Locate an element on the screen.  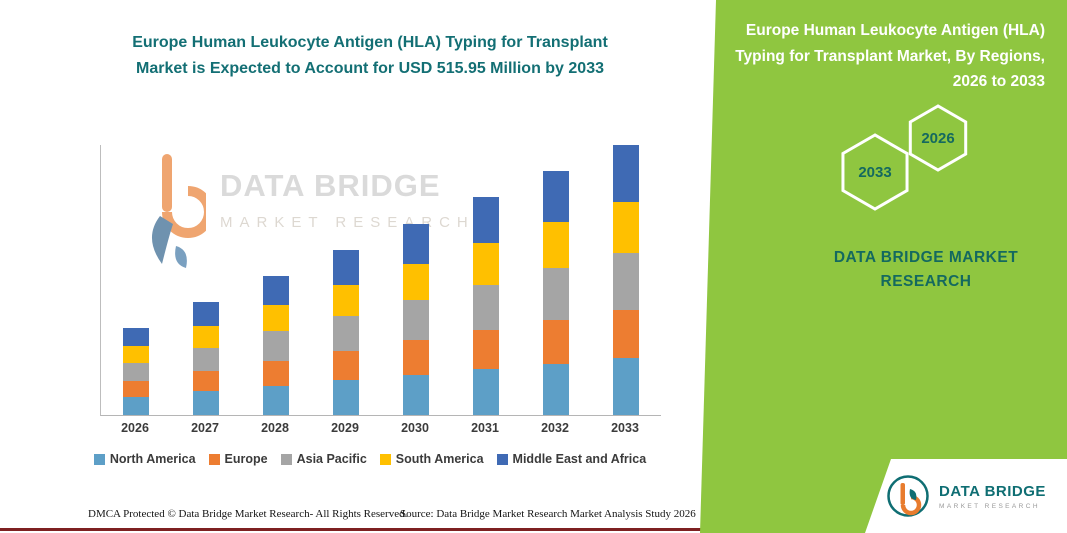
stacked-bar-2028 is located at coordinates (276, 345).